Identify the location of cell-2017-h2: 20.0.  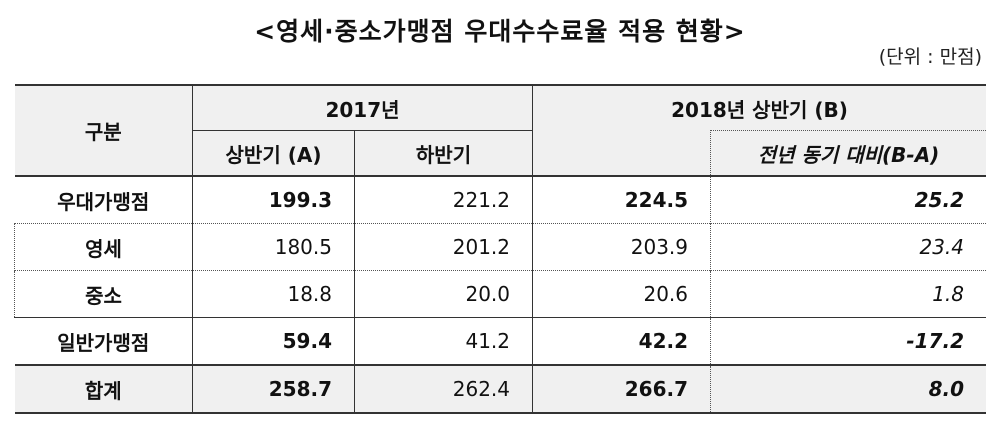
(443, 294).